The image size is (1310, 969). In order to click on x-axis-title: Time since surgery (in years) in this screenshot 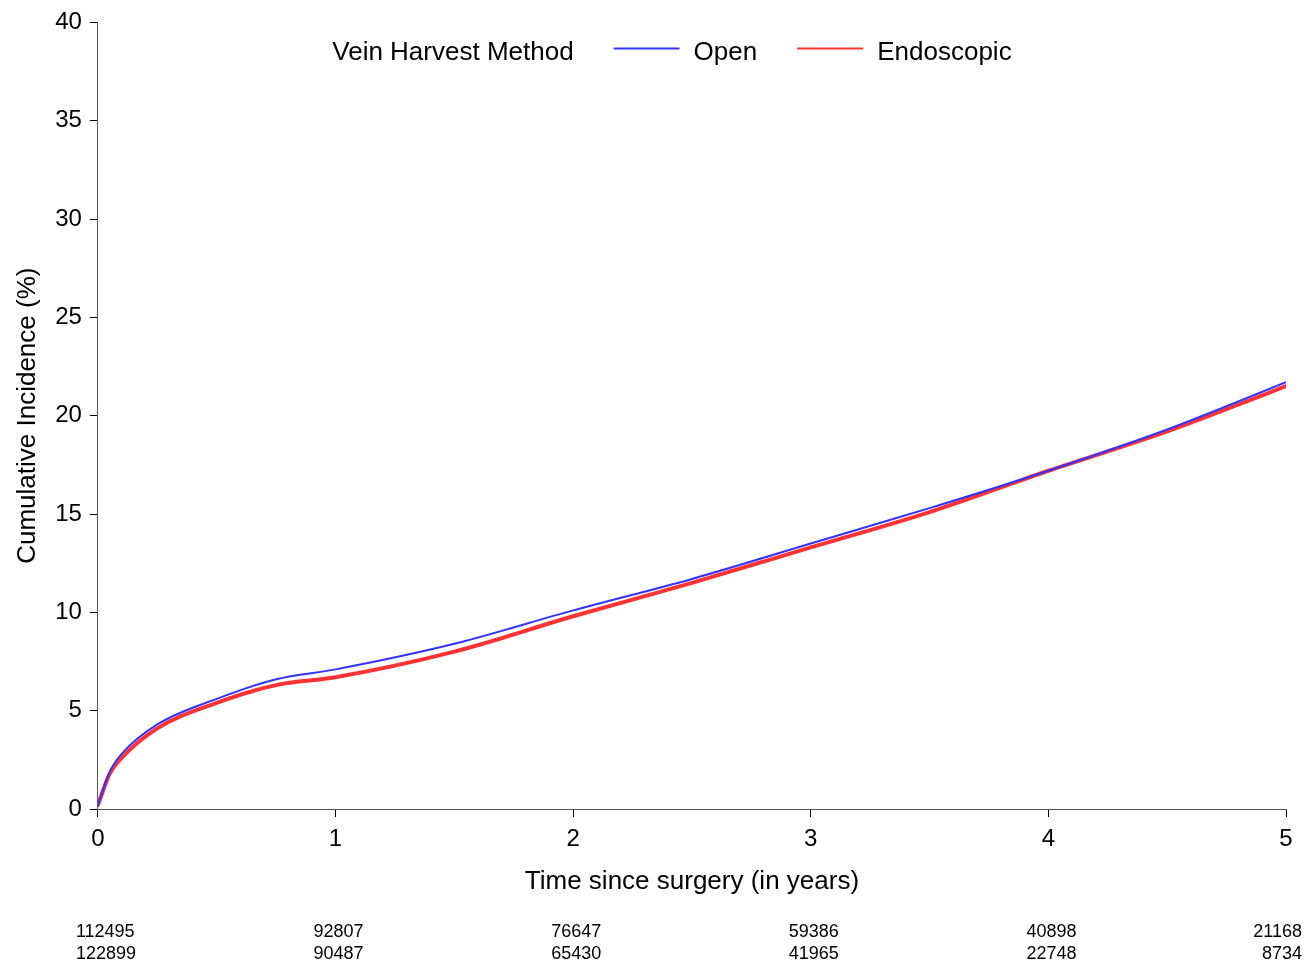, I will do `click(692, 879)`.